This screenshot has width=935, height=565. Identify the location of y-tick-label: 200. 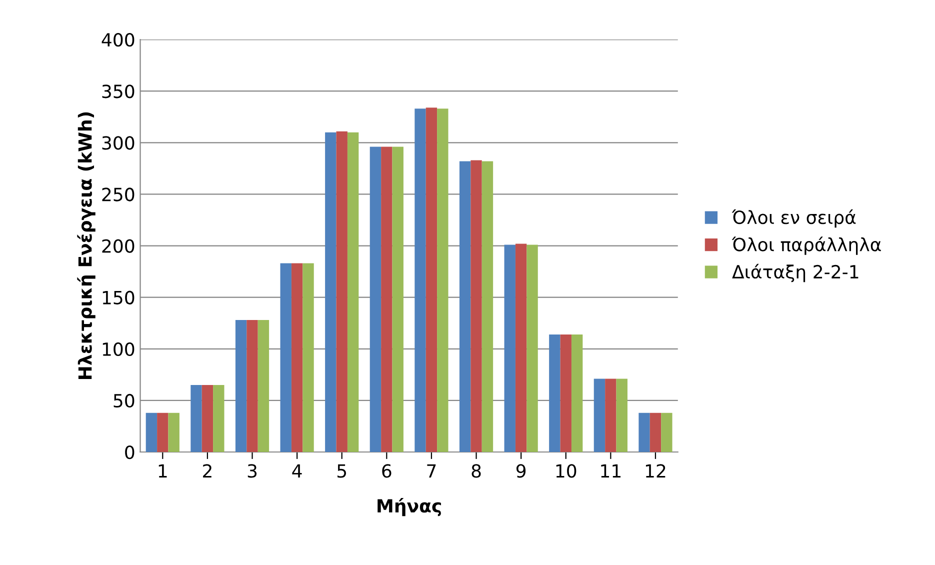
(118, 246).